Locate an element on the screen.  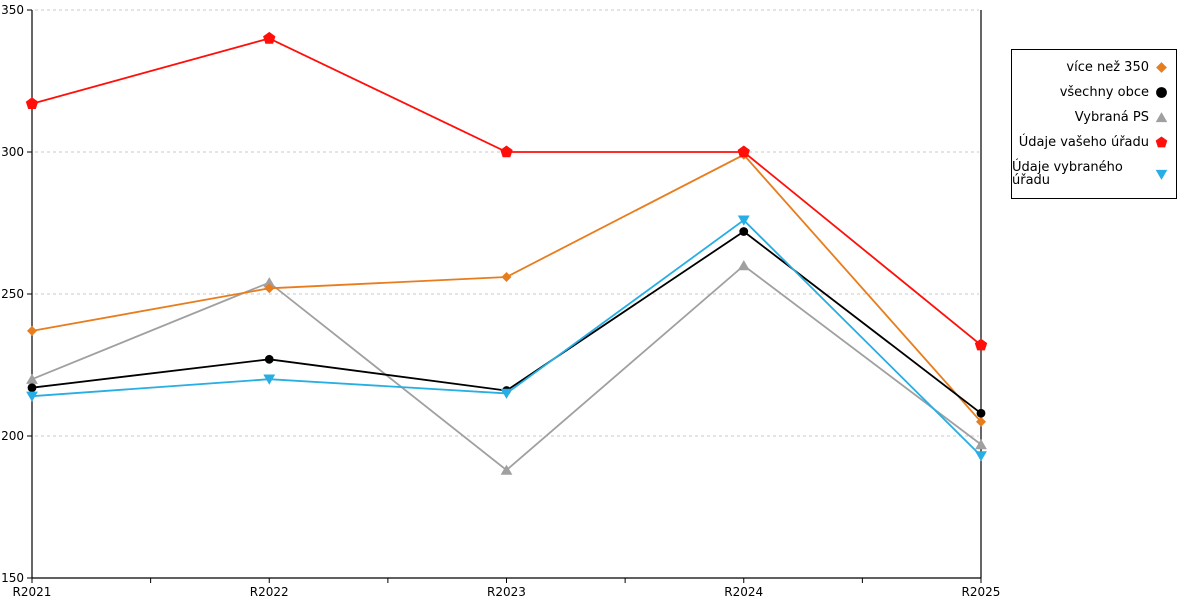
x-axis: R2021 R2022 R2023 R2024 R2025 is located at coordinates (507, 588).